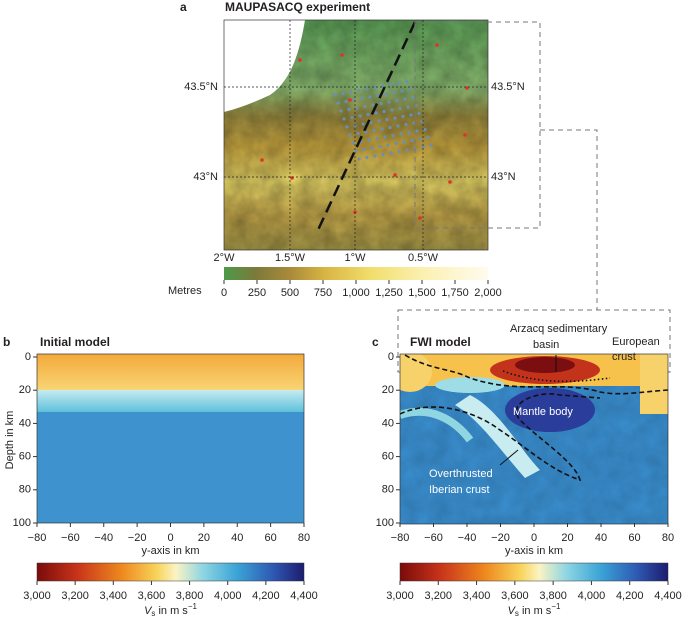 The image size is (685, 621). I want to click on colorbar-tick-label: 1,250, so click(389, 293).